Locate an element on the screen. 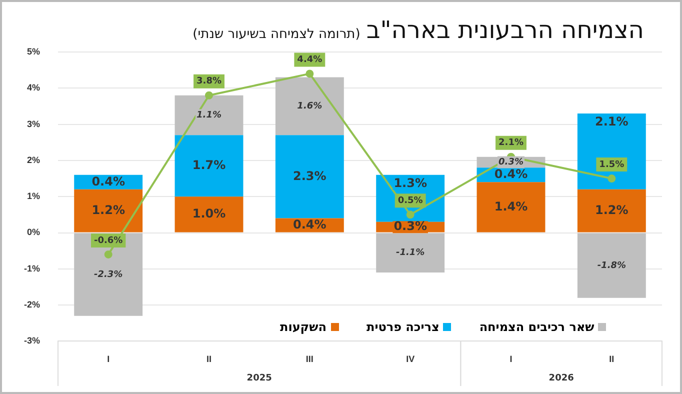 The image size is (682, 394). legend-label: שאר רכיבים הצמיחה is located at coordinates (537, 327).